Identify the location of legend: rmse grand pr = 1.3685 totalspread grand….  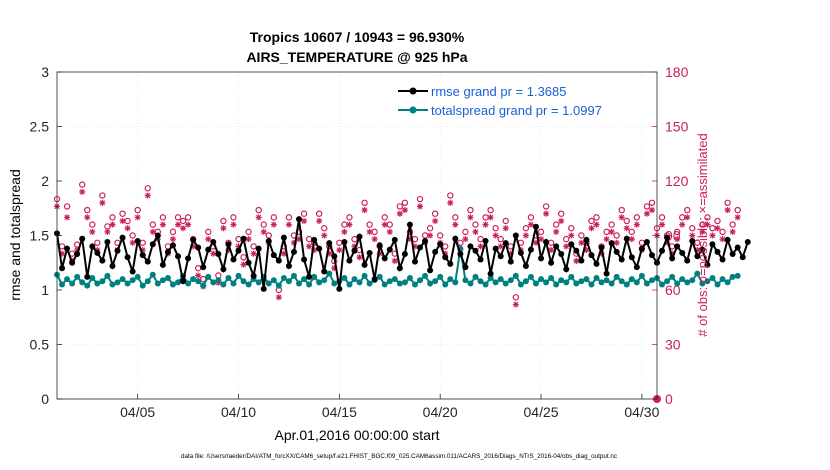
(524, 101).